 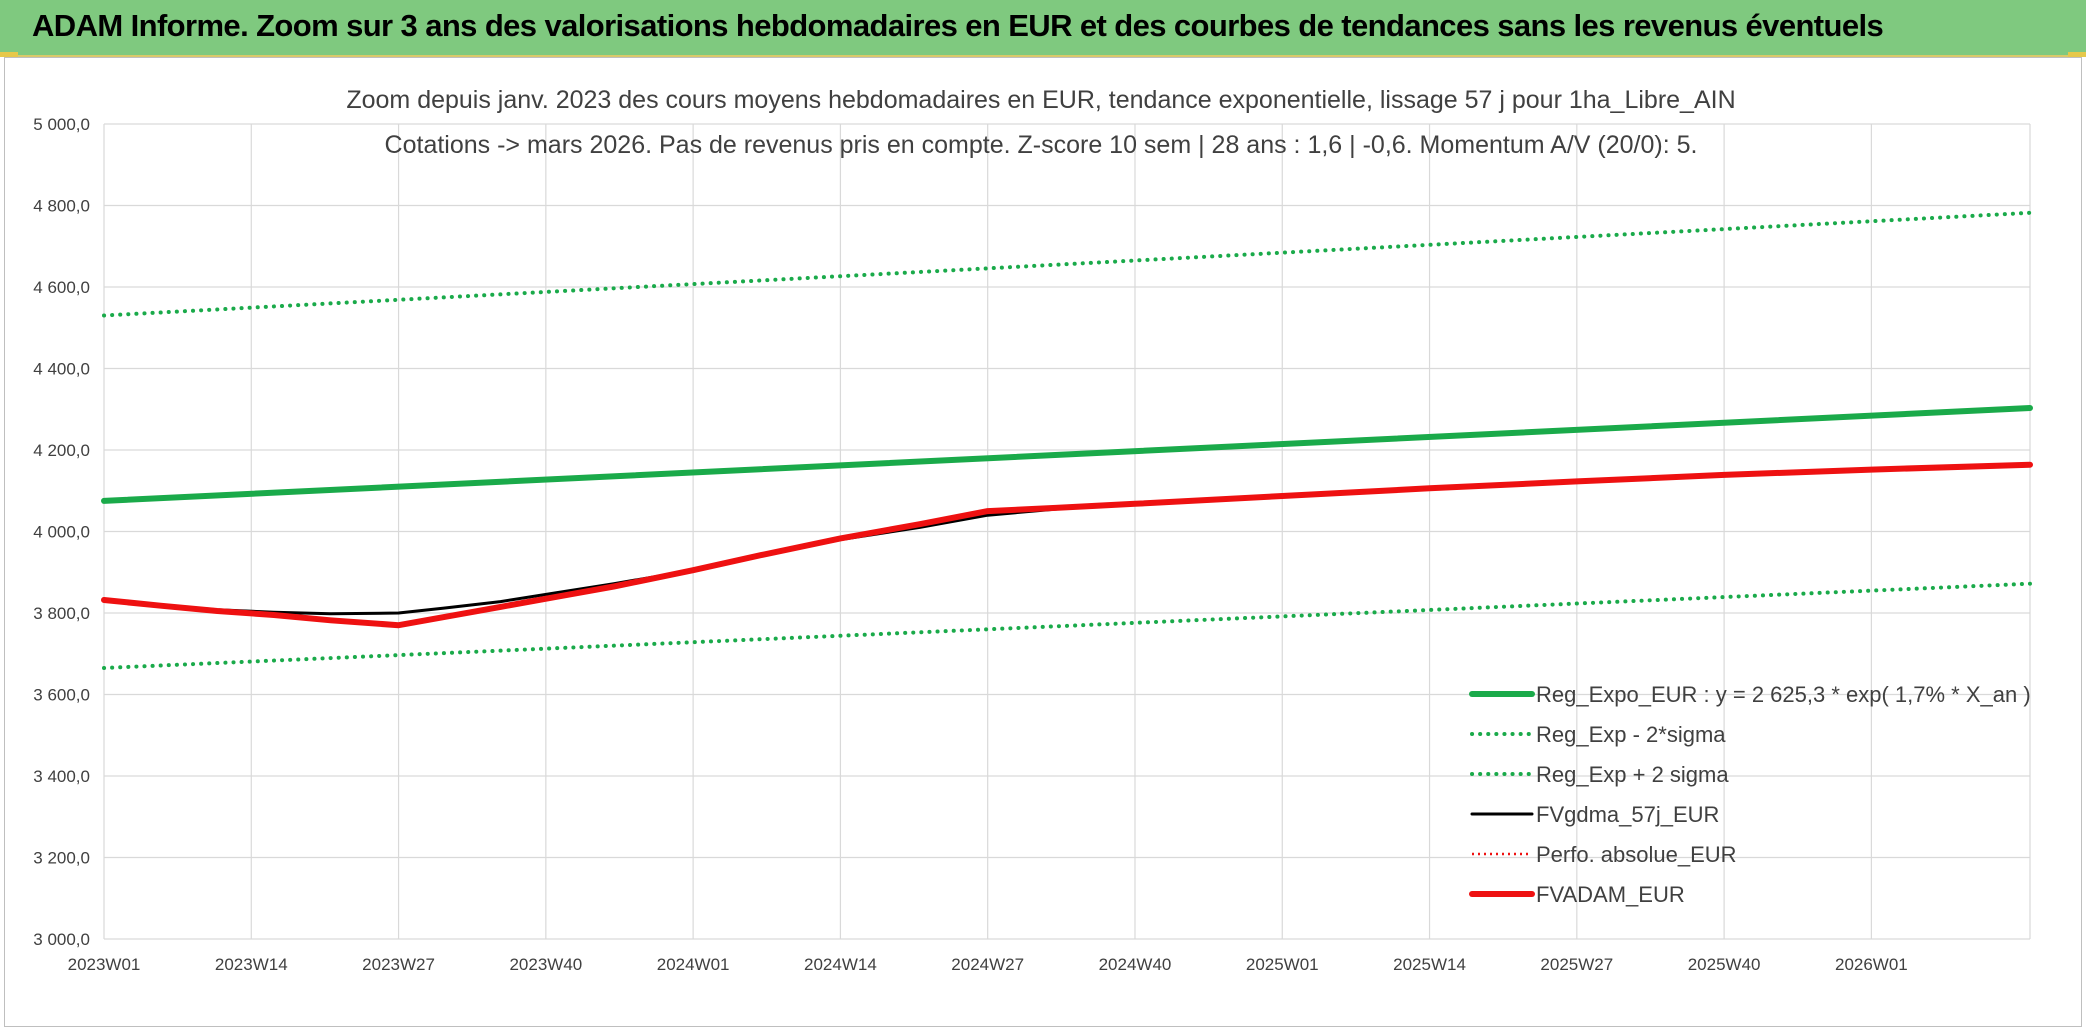 What do you see at coordinates (1610, 894) in the screenshot?
I see `legend-label: FVADAM_EUR` at bounding box center [1610, 894].